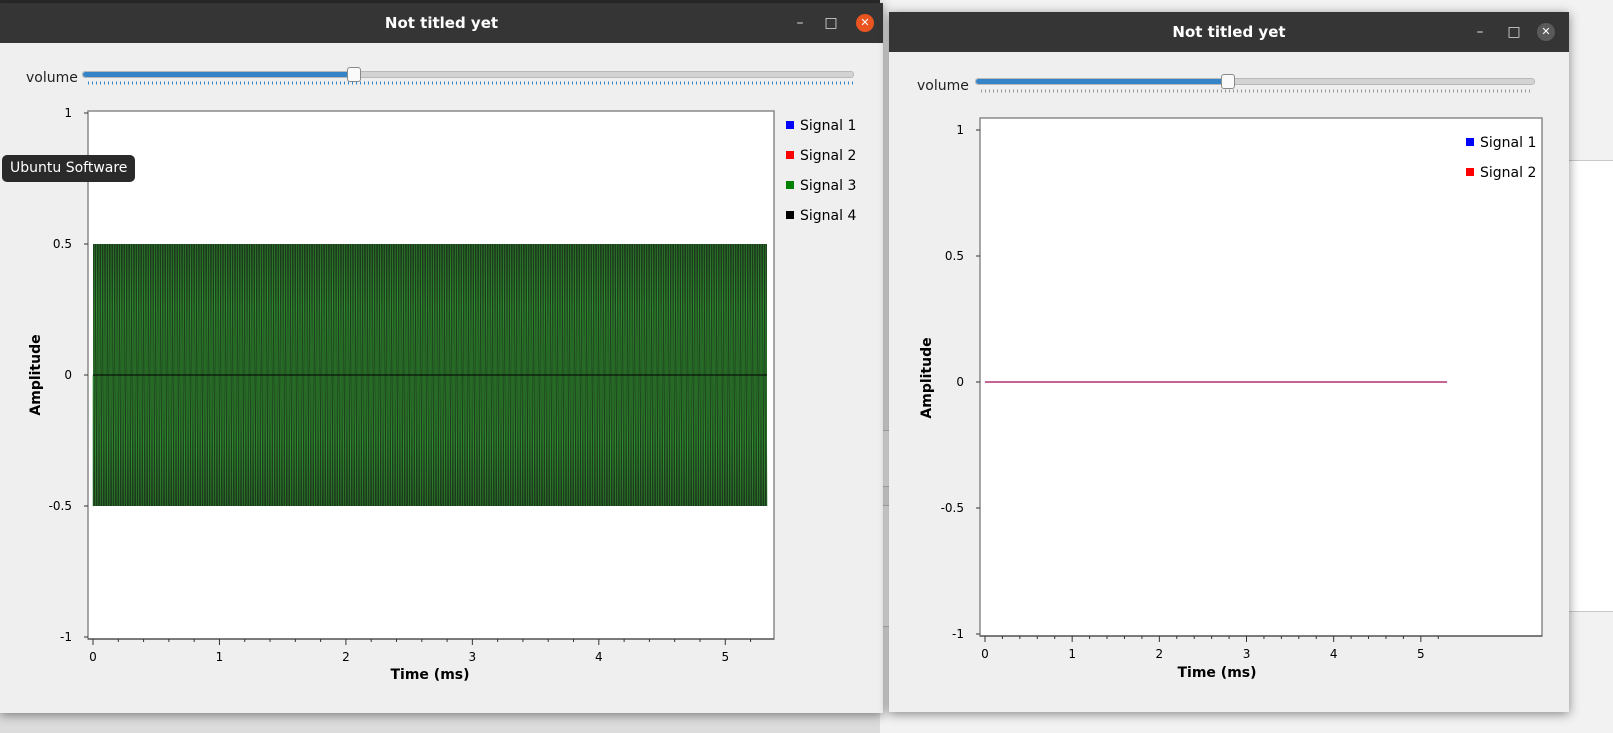 The height and width of the screenshot is (733, 1613). Describe the element at coordinates (828, 186) in the screenshot. I see `legend-entry: Signal 3` at that location.